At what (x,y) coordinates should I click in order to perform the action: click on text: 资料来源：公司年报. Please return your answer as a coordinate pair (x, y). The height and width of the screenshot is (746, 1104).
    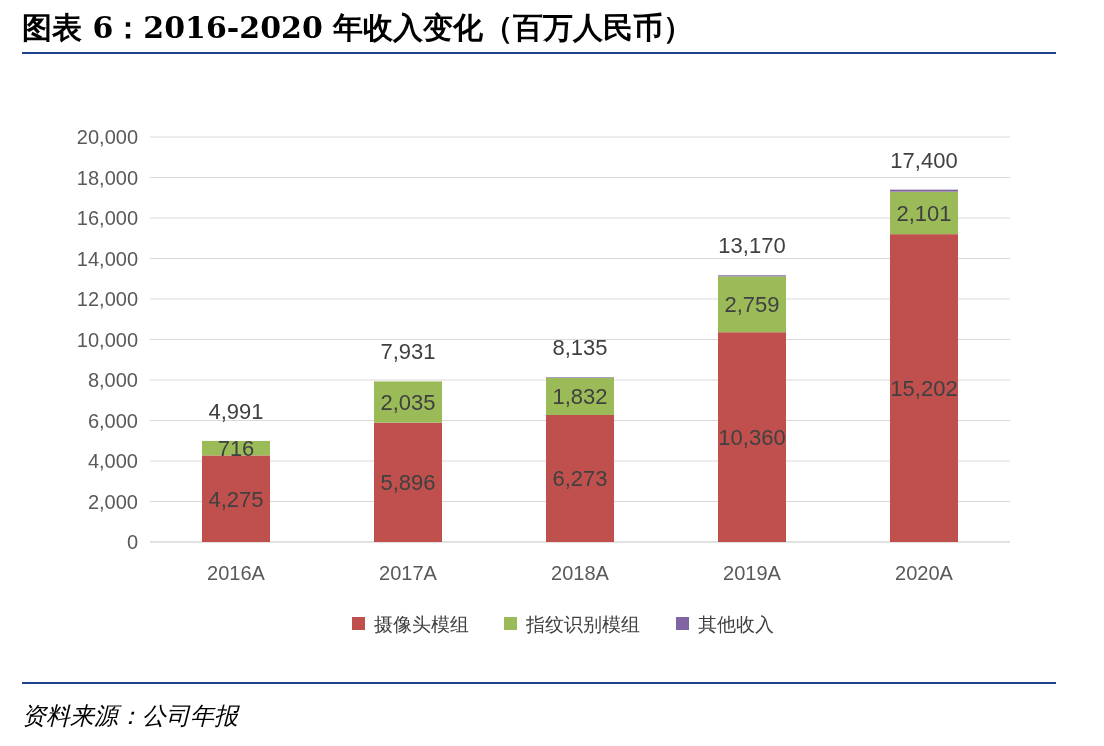
    Looking at the image, I should click on (131, 716).